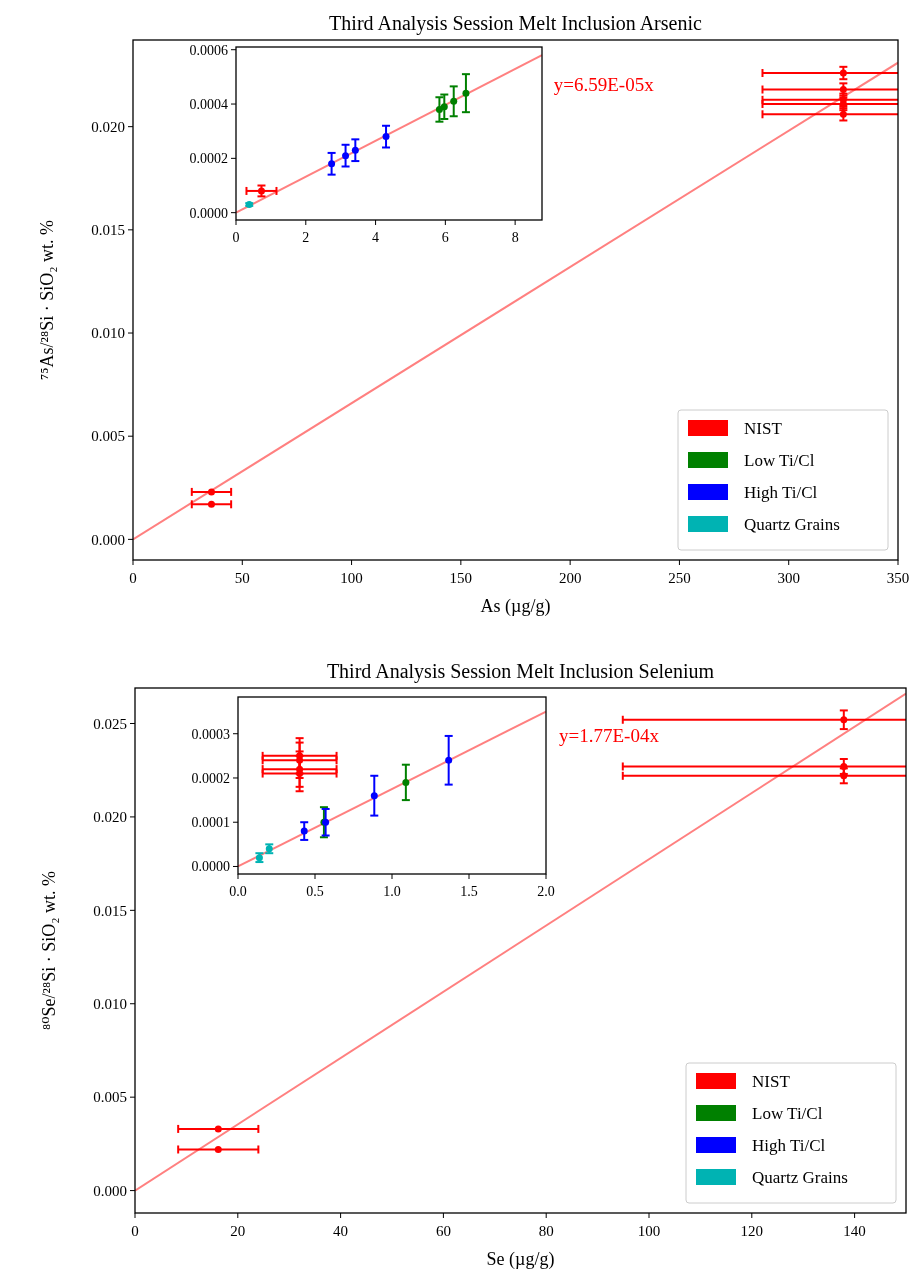  Describe the element at coordinates (546, 1231) in the screenshot. I see `x-tick-label: 80` at that location.